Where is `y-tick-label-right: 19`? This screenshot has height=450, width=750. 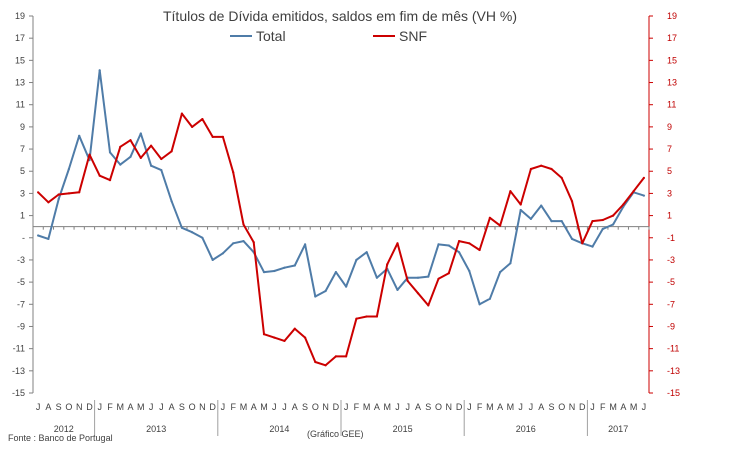 y-tick-label-right: 19 is located at coordinates (672, 16).